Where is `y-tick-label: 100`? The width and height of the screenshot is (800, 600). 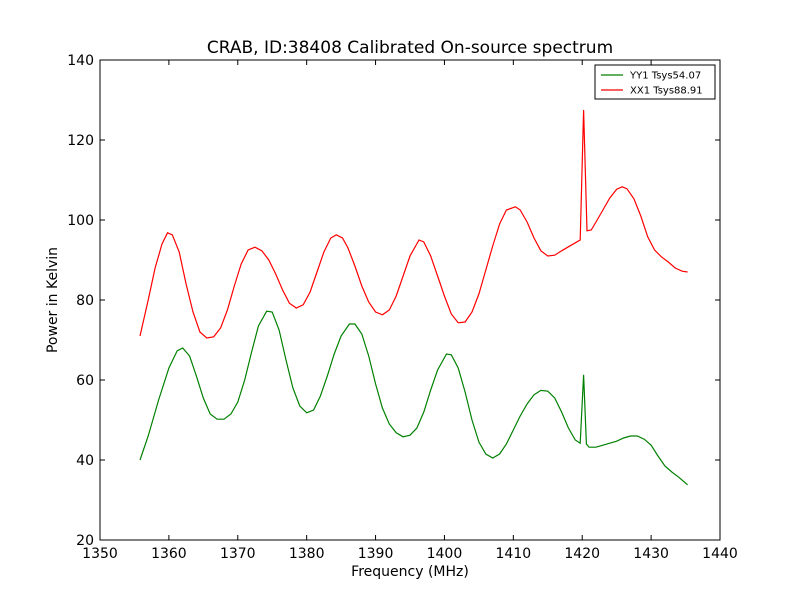 y-tick-label: 100 is located at coordinates (80, 221).